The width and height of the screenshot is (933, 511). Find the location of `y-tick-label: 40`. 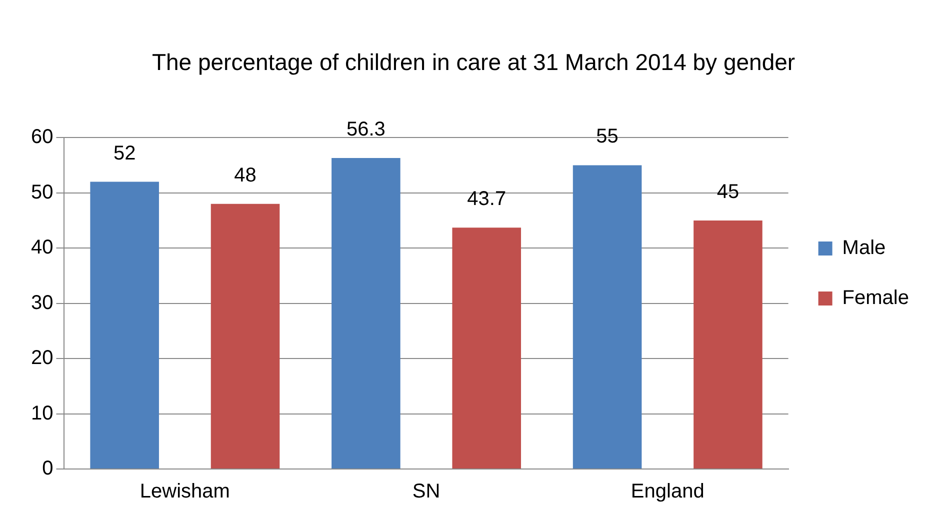

y-tick-label: 40 is located at coordinates (42, 247).